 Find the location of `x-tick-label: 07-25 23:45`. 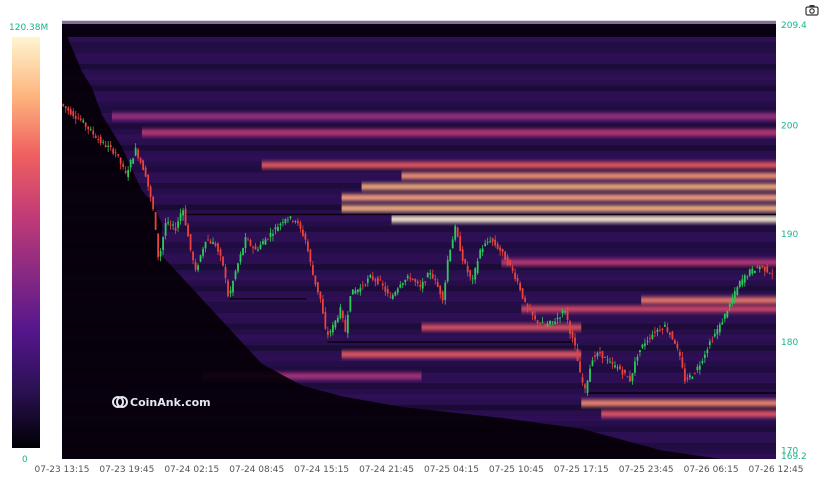

x-tick-label: 07-25 23:45 is located at coordinates (646, 470).